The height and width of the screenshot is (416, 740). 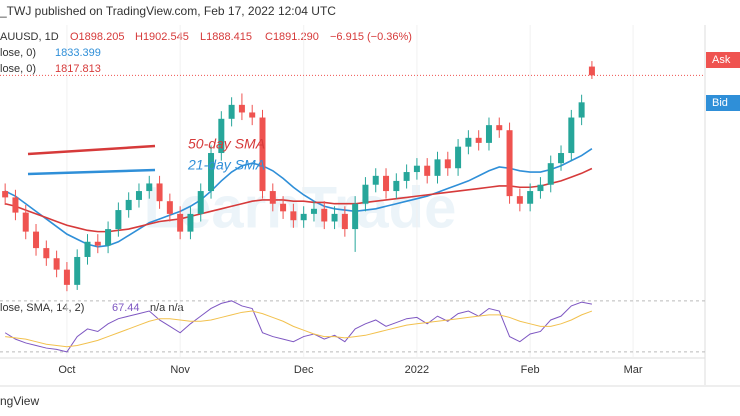 I want to click on ohlc-low: L1888.415, so click(x=226, y=37).